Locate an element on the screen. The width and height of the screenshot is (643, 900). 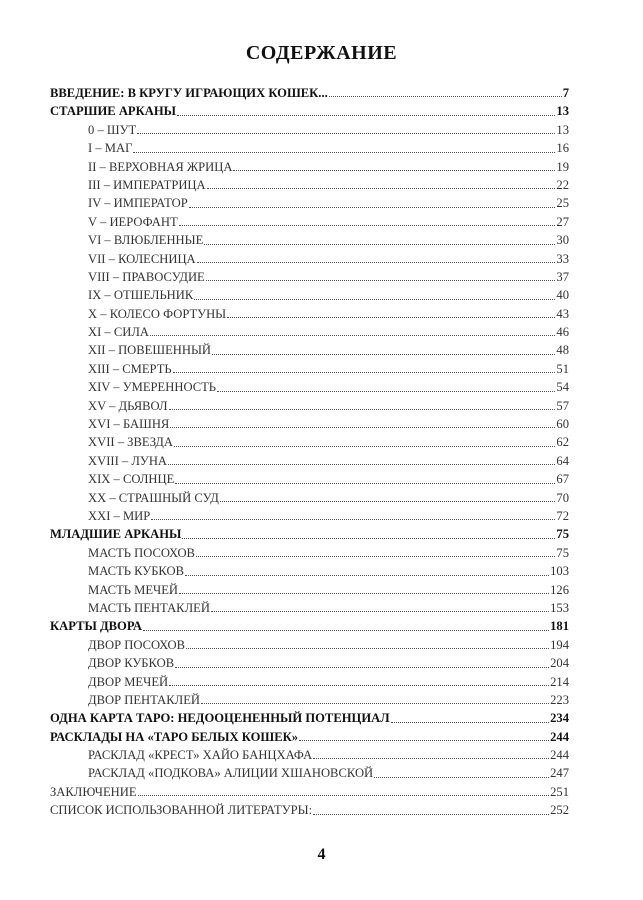
toc-entry: МАСТЬ ПОСОХОВ 75 is located at coordinates (309, 553).